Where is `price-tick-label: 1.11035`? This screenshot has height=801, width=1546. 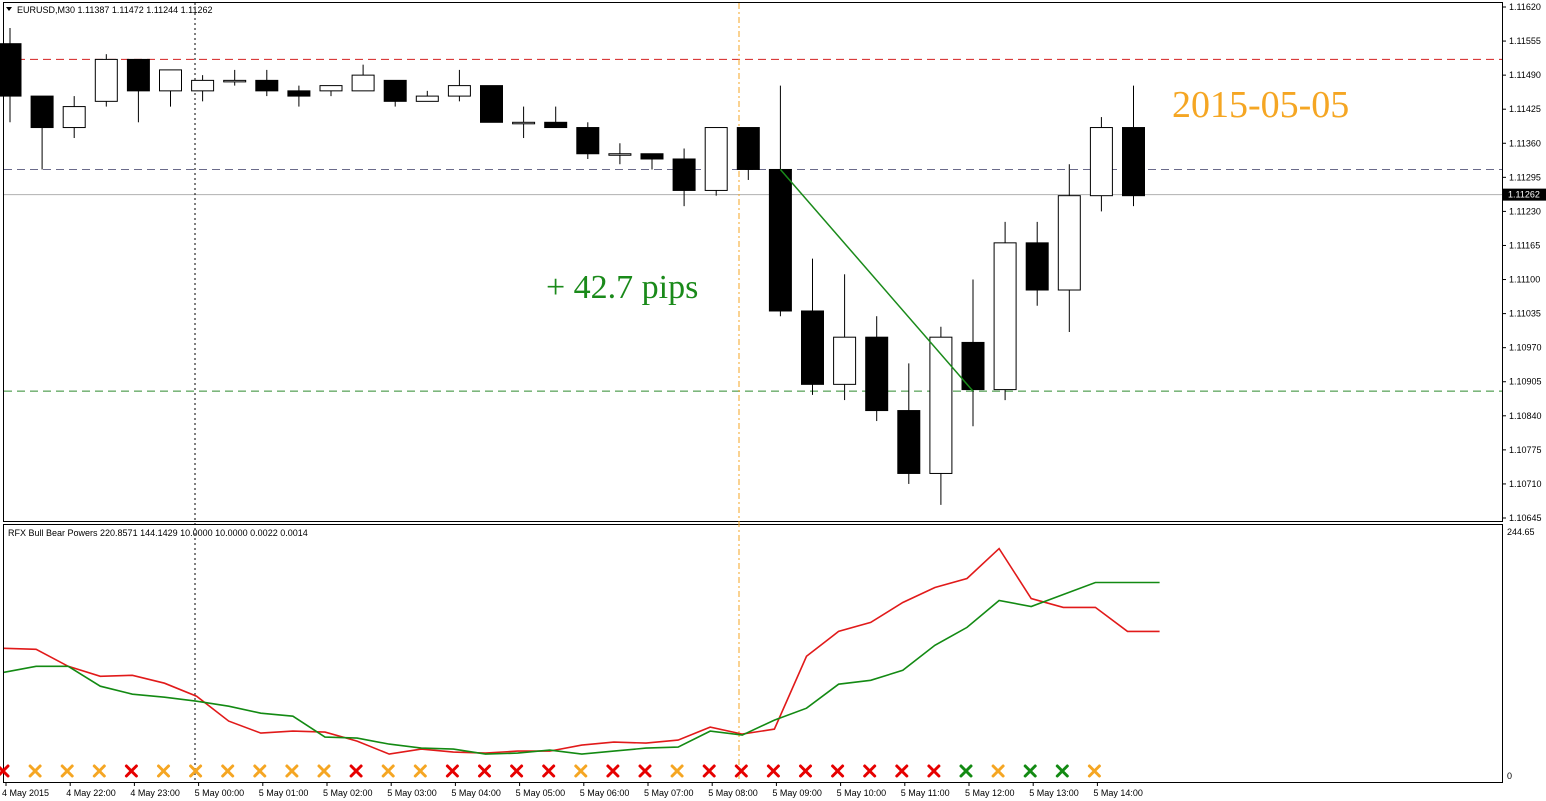
price-tick-label: 1.11035 is located at coordinates (1525, 314).